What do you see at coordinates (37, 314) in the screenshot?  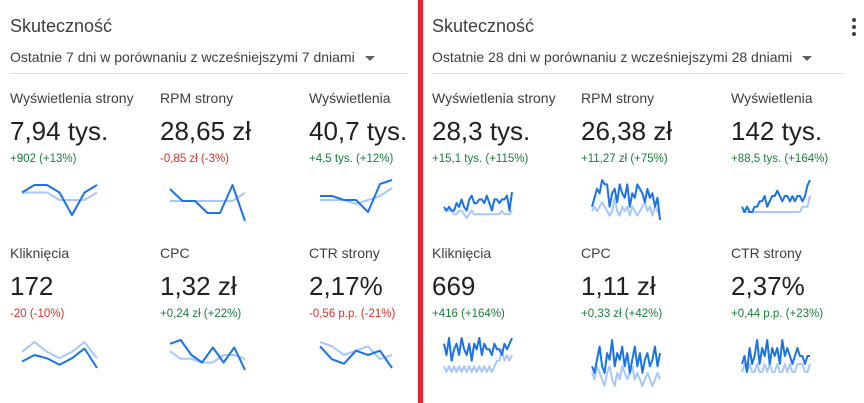 I see `metric-delta: -20 (-10%)` at bounding box center [37, 314].